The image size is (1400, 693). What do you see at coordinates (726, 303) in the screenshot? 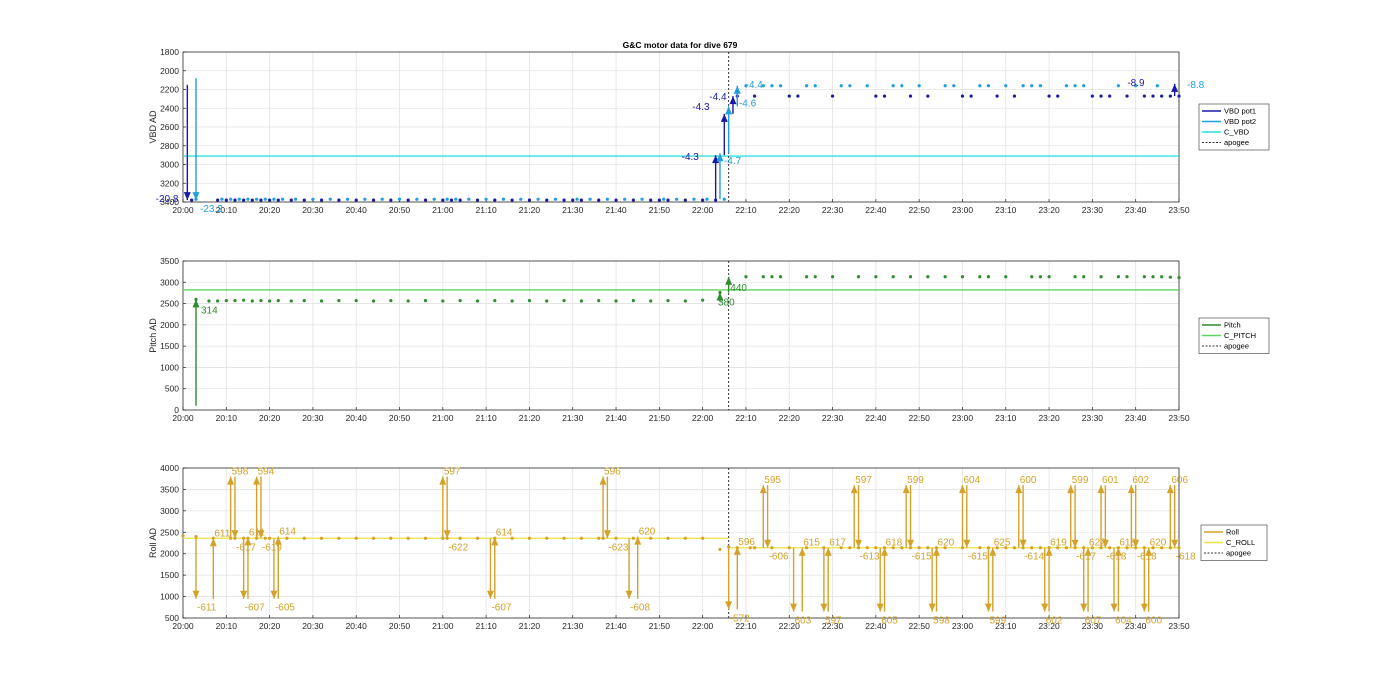
I see `pitch-annotation: 380` at bounding box center [726, 303].